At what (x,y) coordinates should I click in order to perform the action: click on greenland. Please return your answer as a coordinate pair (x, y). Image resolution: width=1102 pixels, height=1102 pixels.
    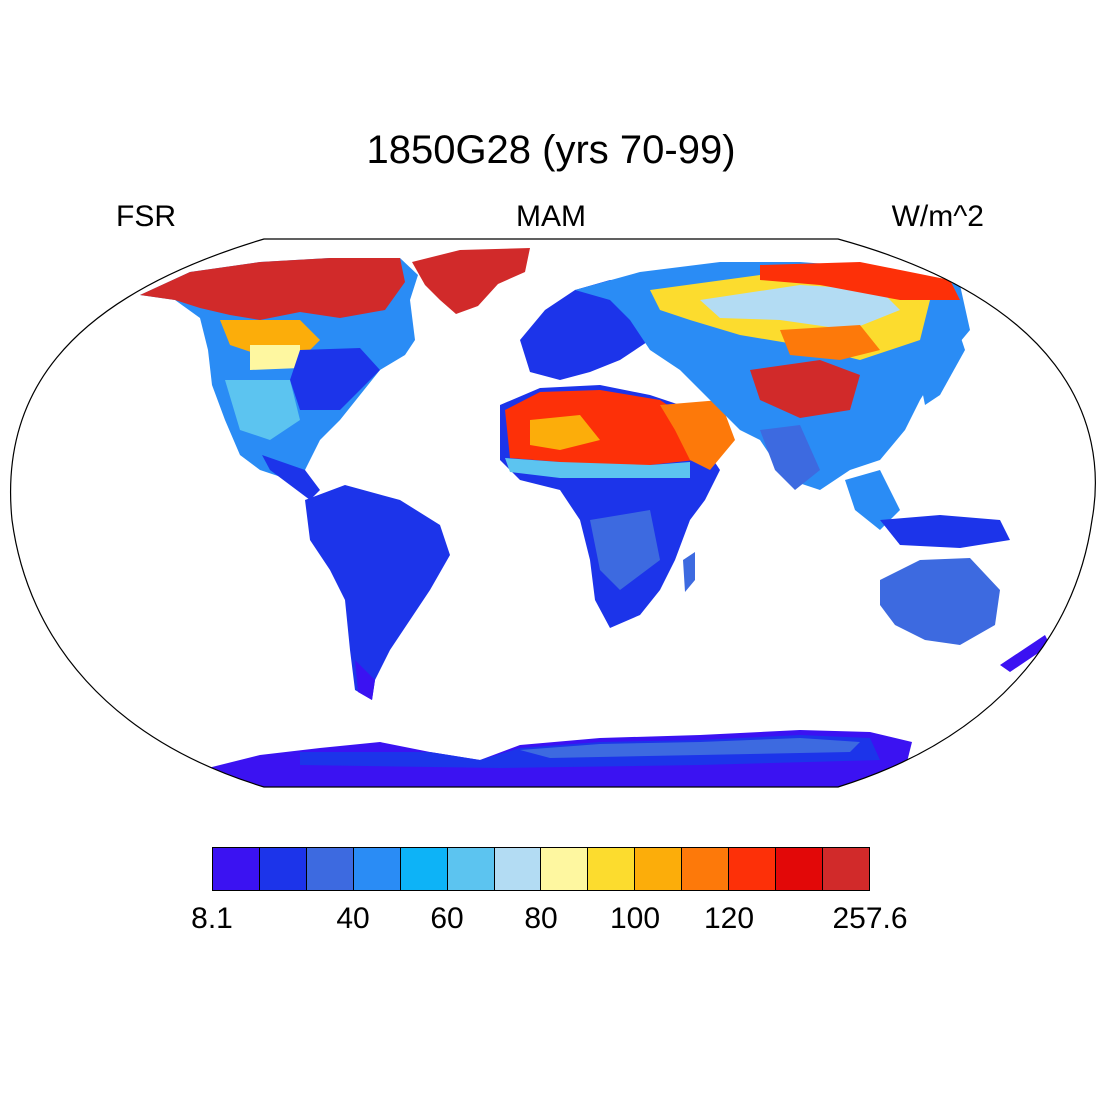
    Looking at the image, I should click on (471, 281).